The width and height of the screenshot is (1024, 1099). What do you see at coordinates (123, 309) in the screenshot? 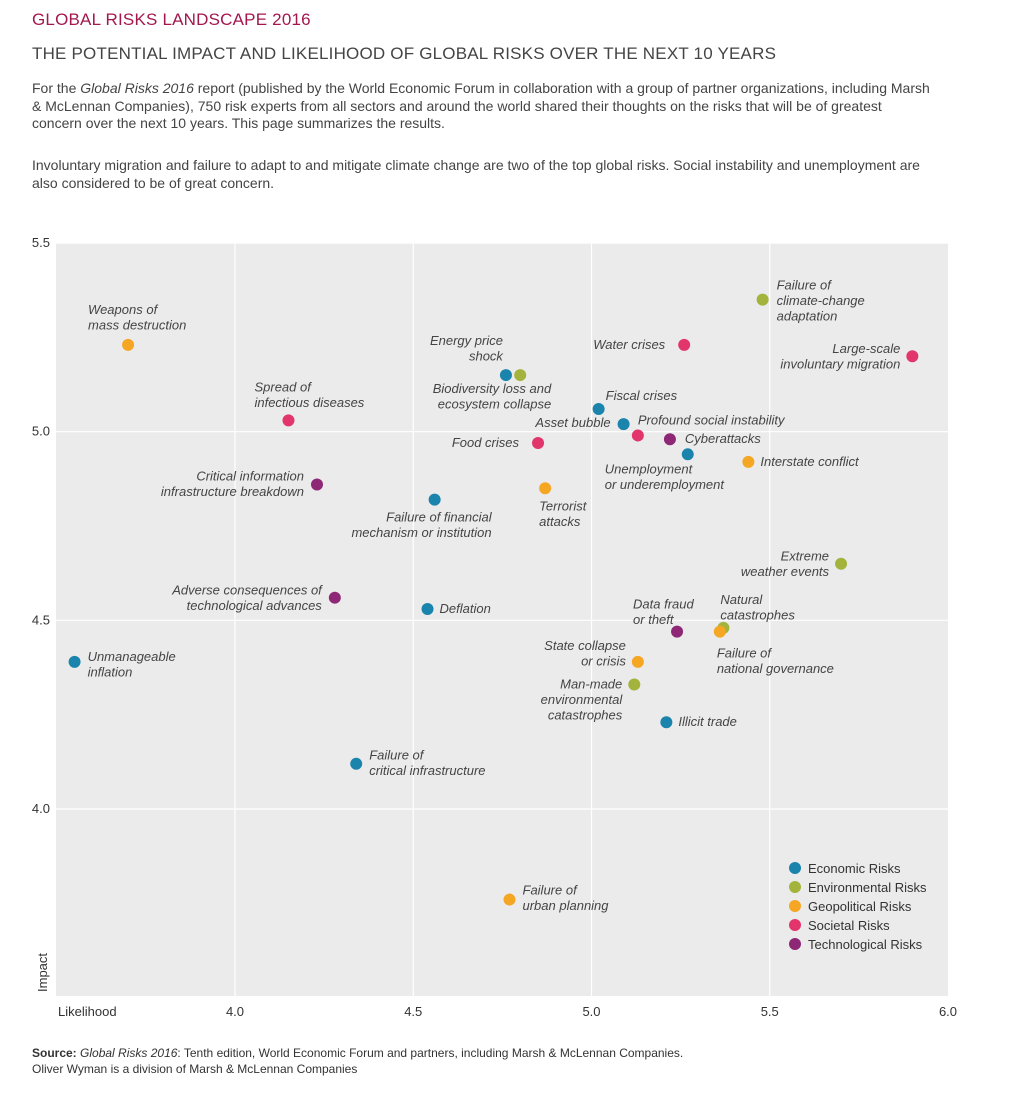
I see `label-line: Weapons of` at bounding box center [123, 309].